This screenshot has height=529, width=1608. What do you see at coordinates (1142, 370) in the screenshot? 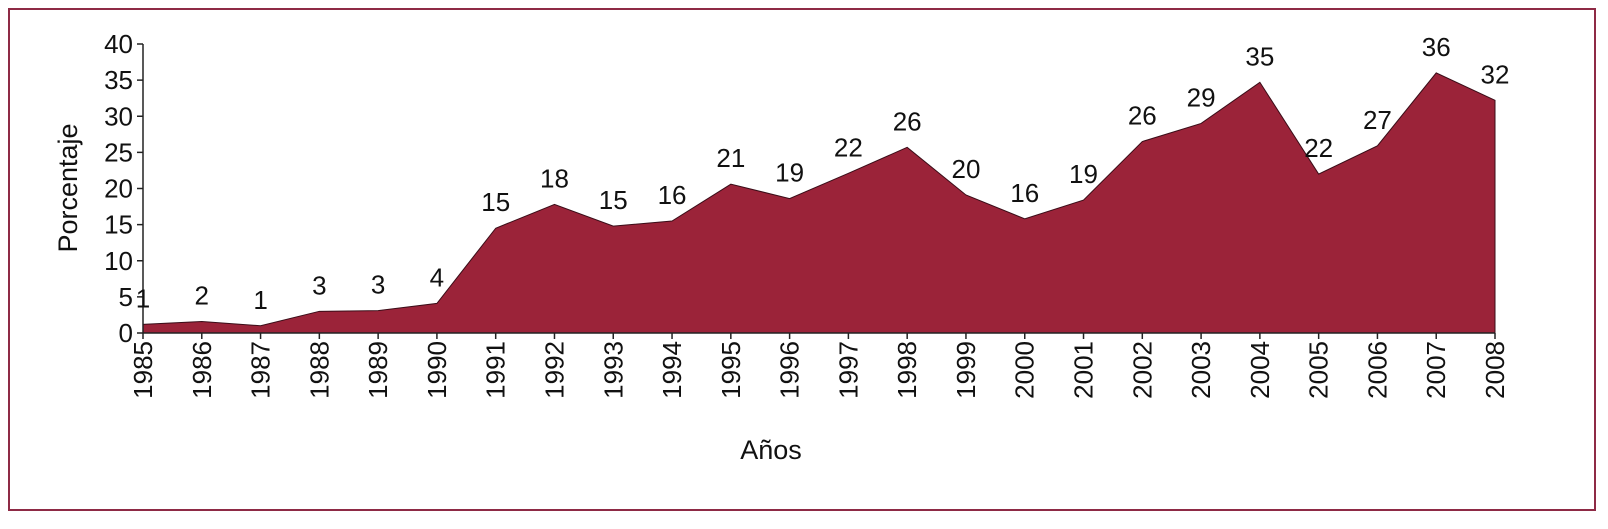
I see `x-tick-label: 2002` at bounding box center [1142, 370].